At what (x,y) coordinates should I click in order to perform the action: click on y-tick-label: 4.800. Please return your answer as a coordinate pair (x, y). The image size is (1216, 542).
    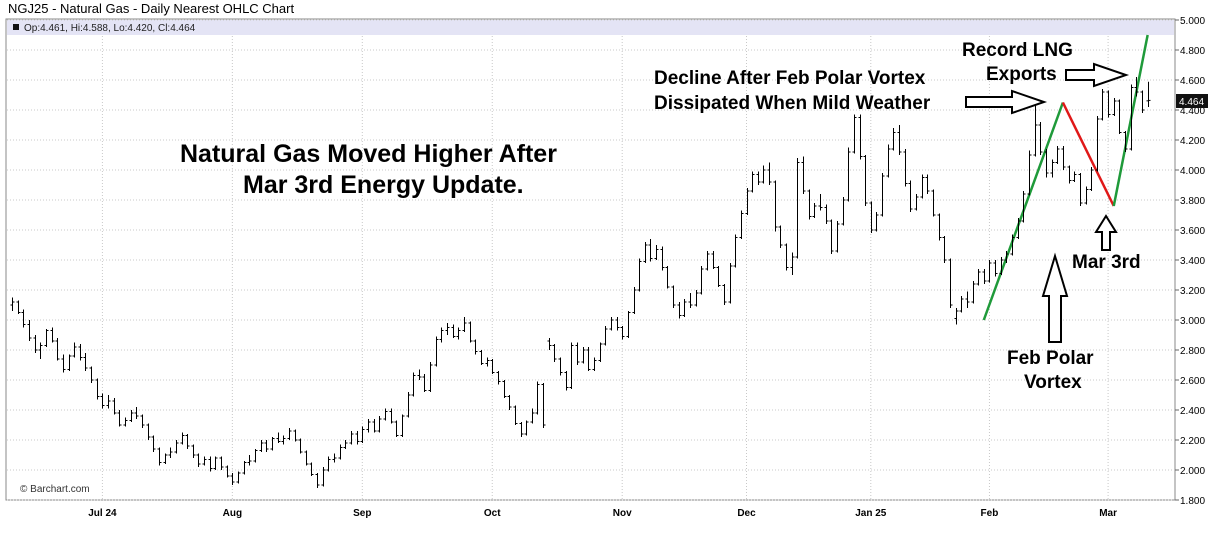
    Looking at the image, I should click on (1192, 51).